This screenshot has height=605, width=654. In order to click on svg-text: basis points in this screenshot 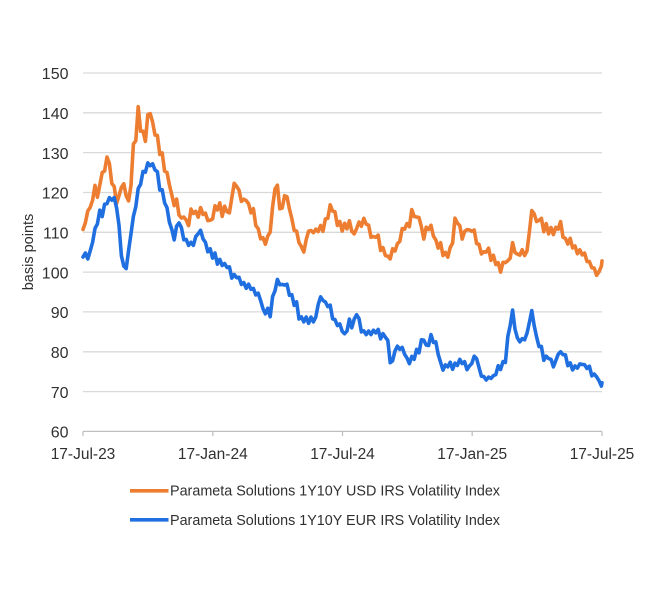, I will do `click(29, 252)`.